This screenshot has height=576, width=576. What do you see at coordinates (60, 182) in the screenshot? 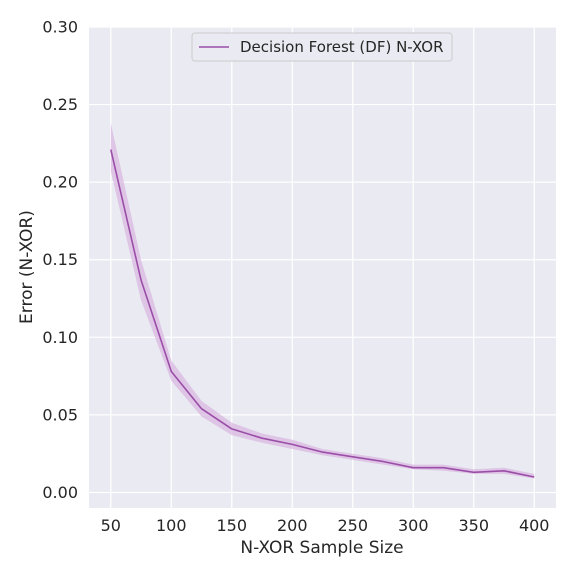
I see `y-tick-label: 0.20` at bounding box center [60, 182].